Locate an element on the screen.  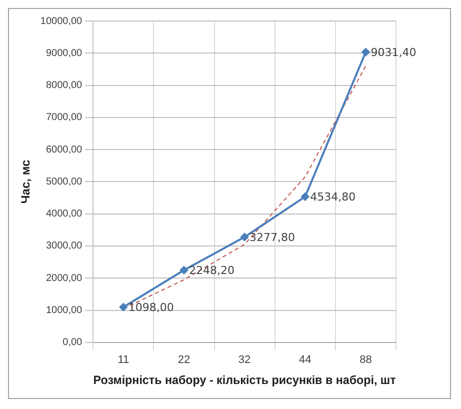
y-tick-label: 3000,00 is located at coordinates (64, 246).